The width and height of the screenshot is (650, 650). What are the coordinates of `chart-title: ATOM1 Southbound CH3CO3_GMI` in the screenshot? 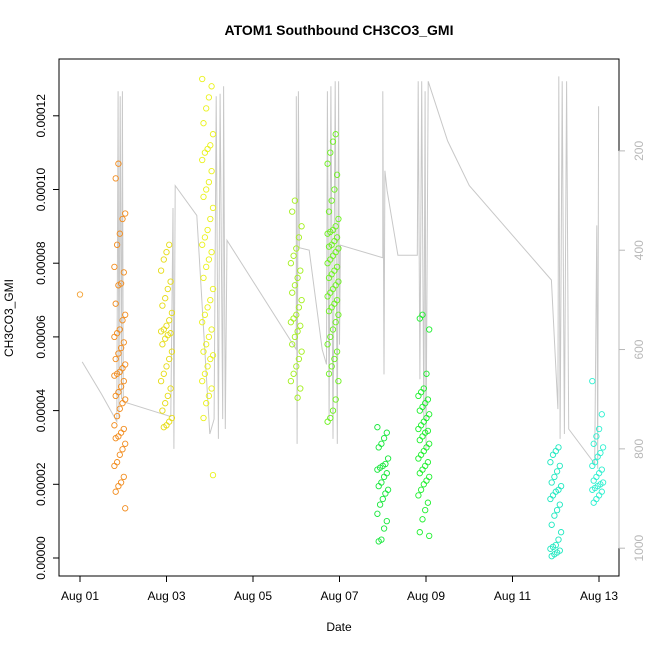 It's located at (339, 30).